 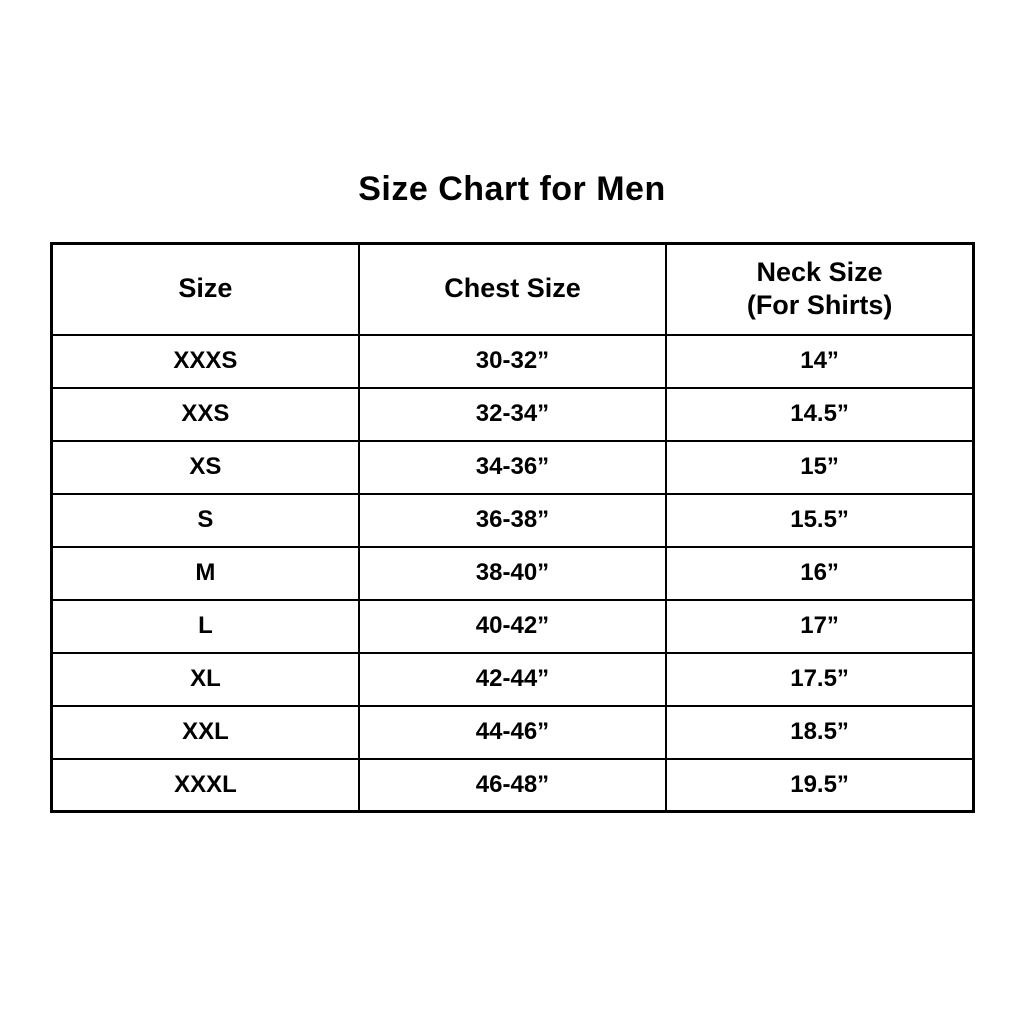 I want to click on chest-cell: 32-34”, so click(x=512, y=414).